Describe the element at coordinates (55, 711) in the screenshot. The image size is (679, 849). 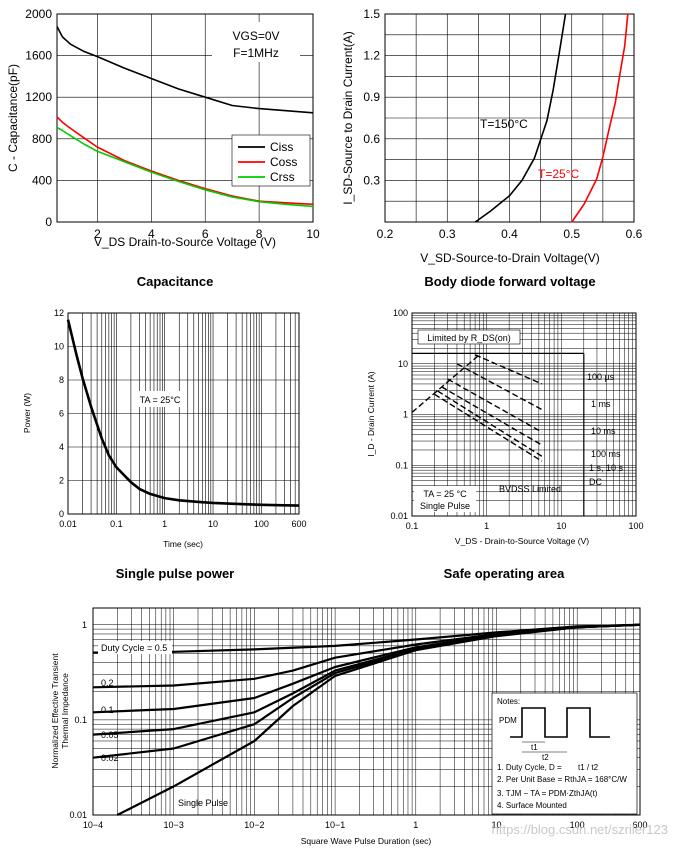
I see `thermal-ylabel-line1: Normalized Effective Transient` at that location.